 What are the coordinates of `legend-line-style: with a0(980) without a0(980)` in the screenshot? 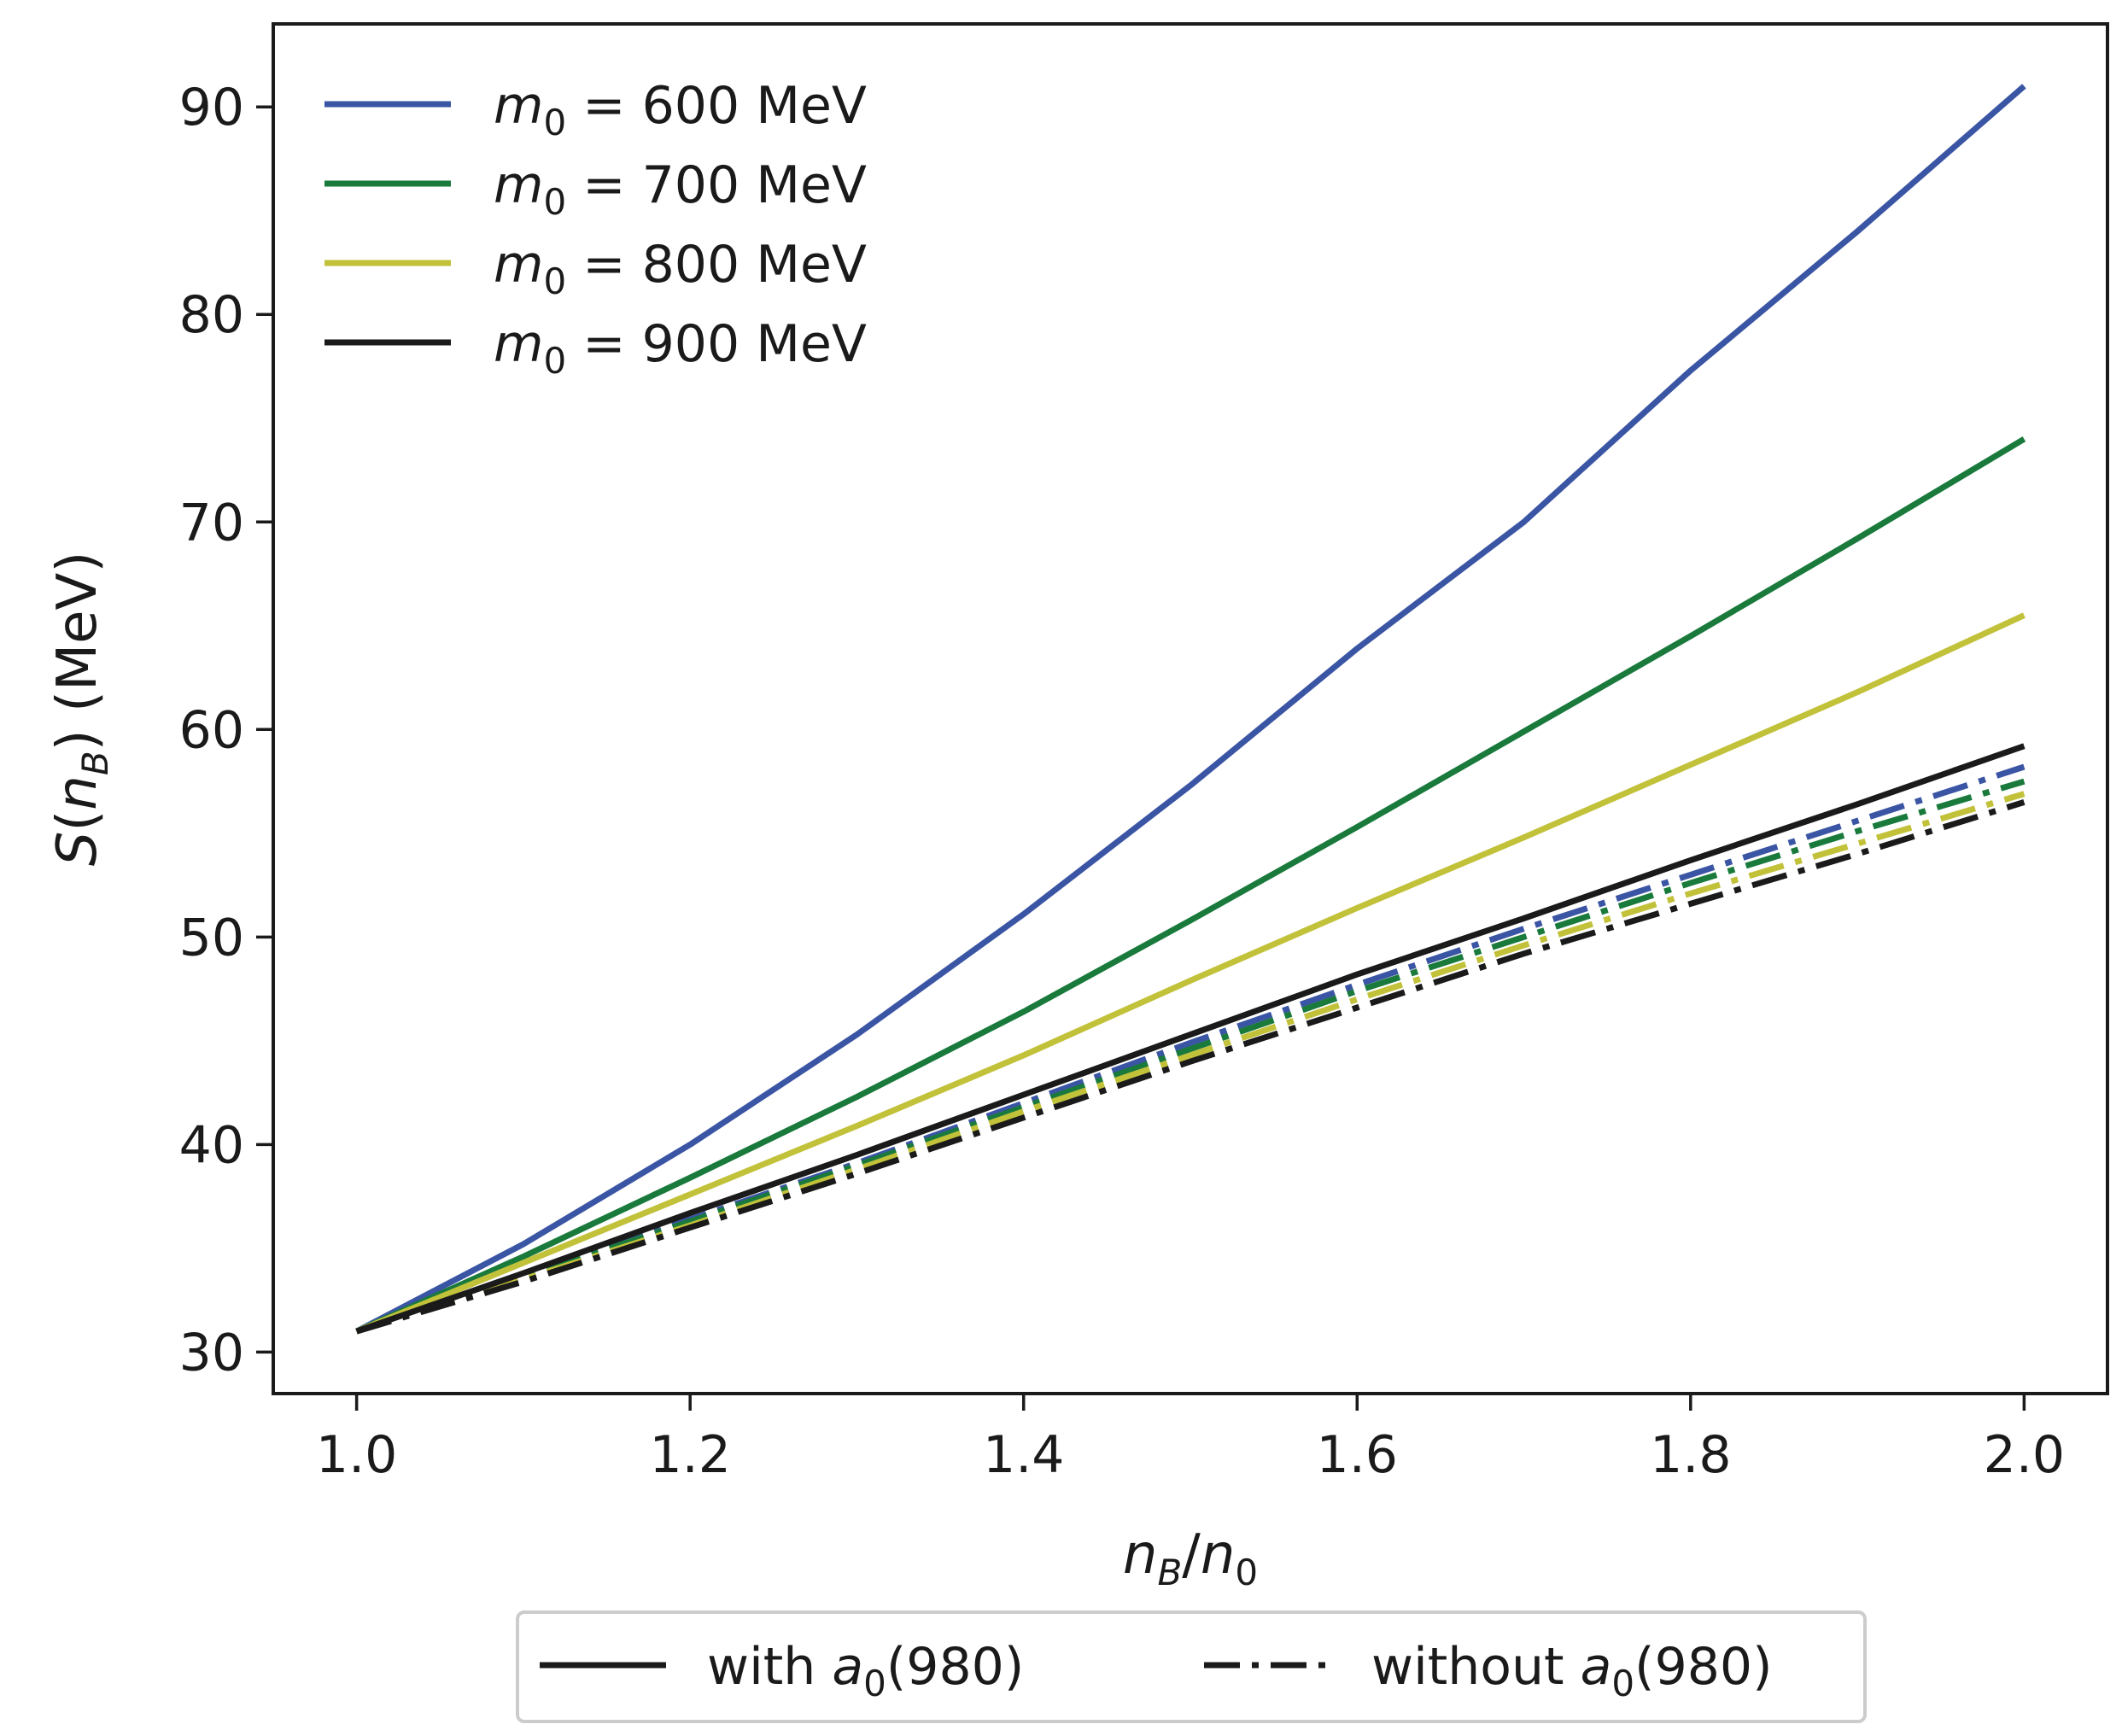 It's located at (1191, 1667).